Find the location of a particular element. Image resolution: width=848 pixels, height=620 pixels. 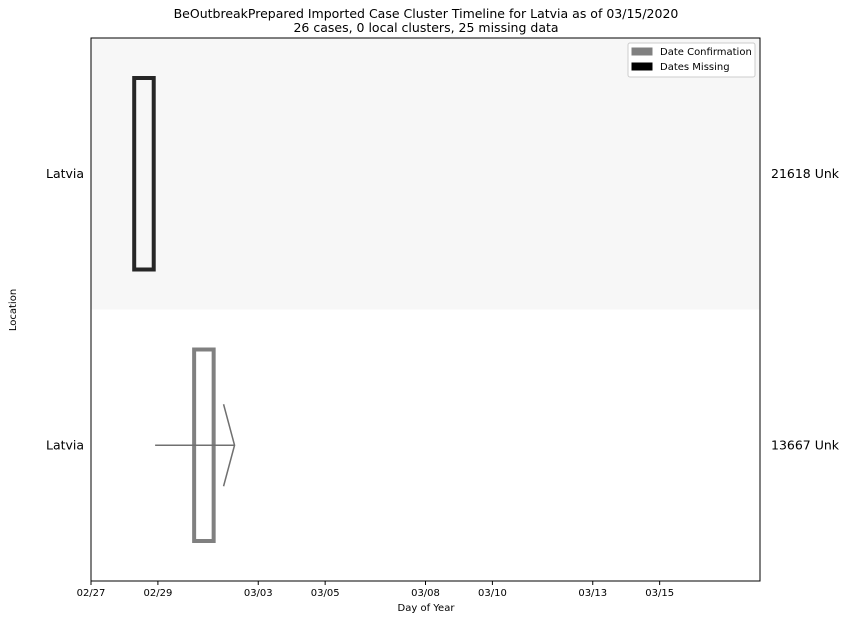

x-tick-label: 02/29 is located at coordinates (157, 593).